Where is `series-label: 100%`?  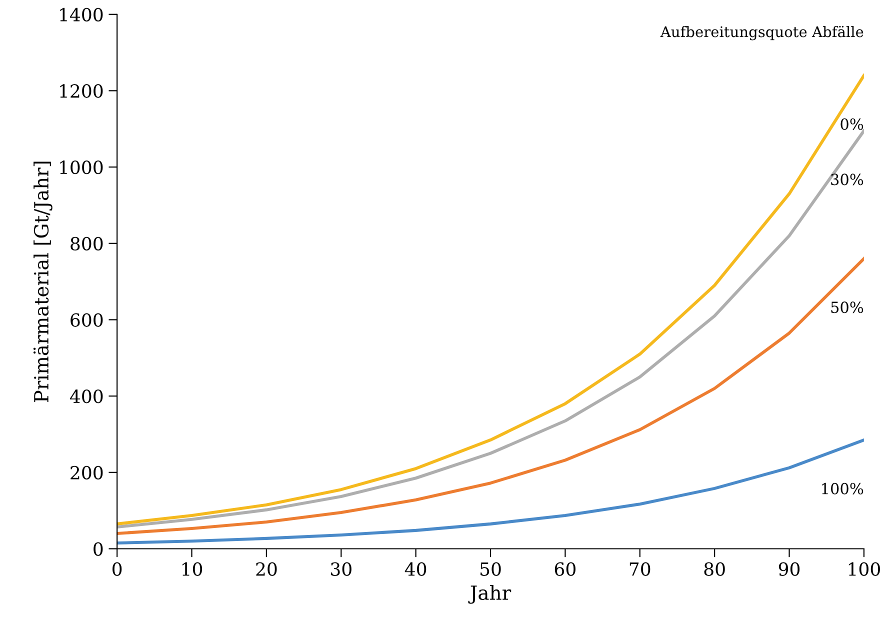 series-label: 100% is located at coordinates (843, 488).